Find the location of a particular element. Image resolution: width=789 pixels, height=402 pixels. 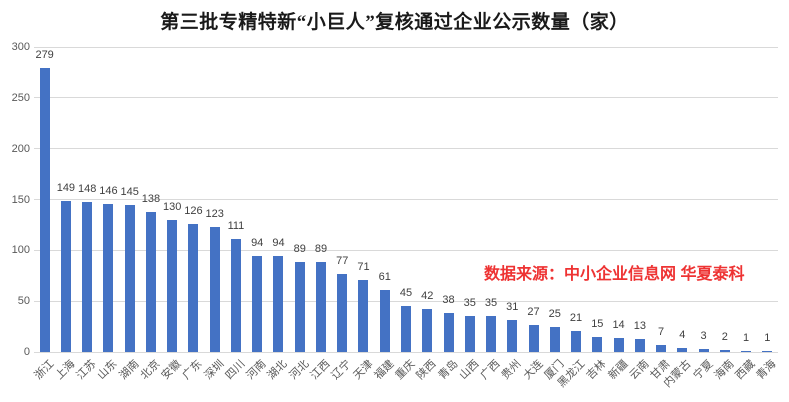

bar-甘肃 is located at coordinates (661, 348).